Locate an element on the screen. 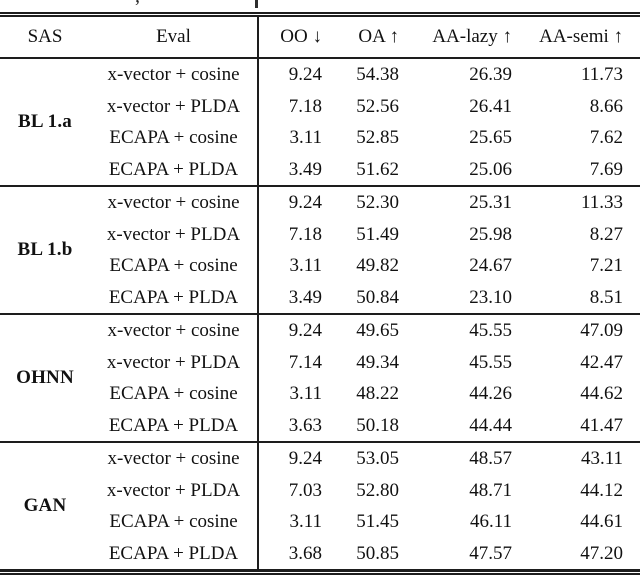 The height and width of the screenshot is (581, 640). table-row: x-vector + PLDA 7.18 51.49 25.98 8.27 is located at coordinates (320, 234).